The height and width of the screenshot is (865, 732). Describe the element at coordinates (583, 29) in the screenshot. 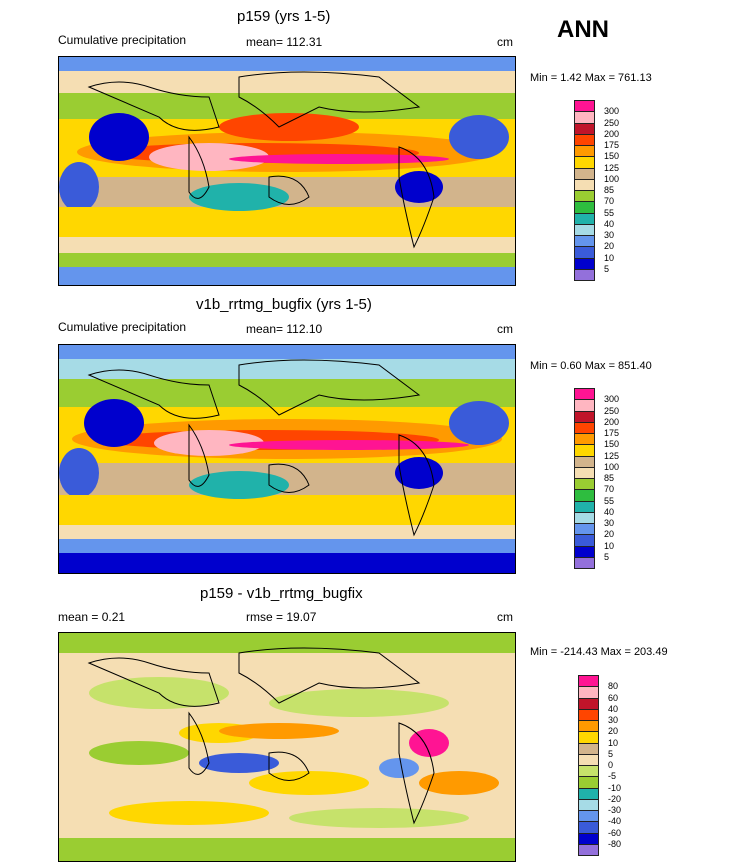

I see `season-label: ANN` at that location.